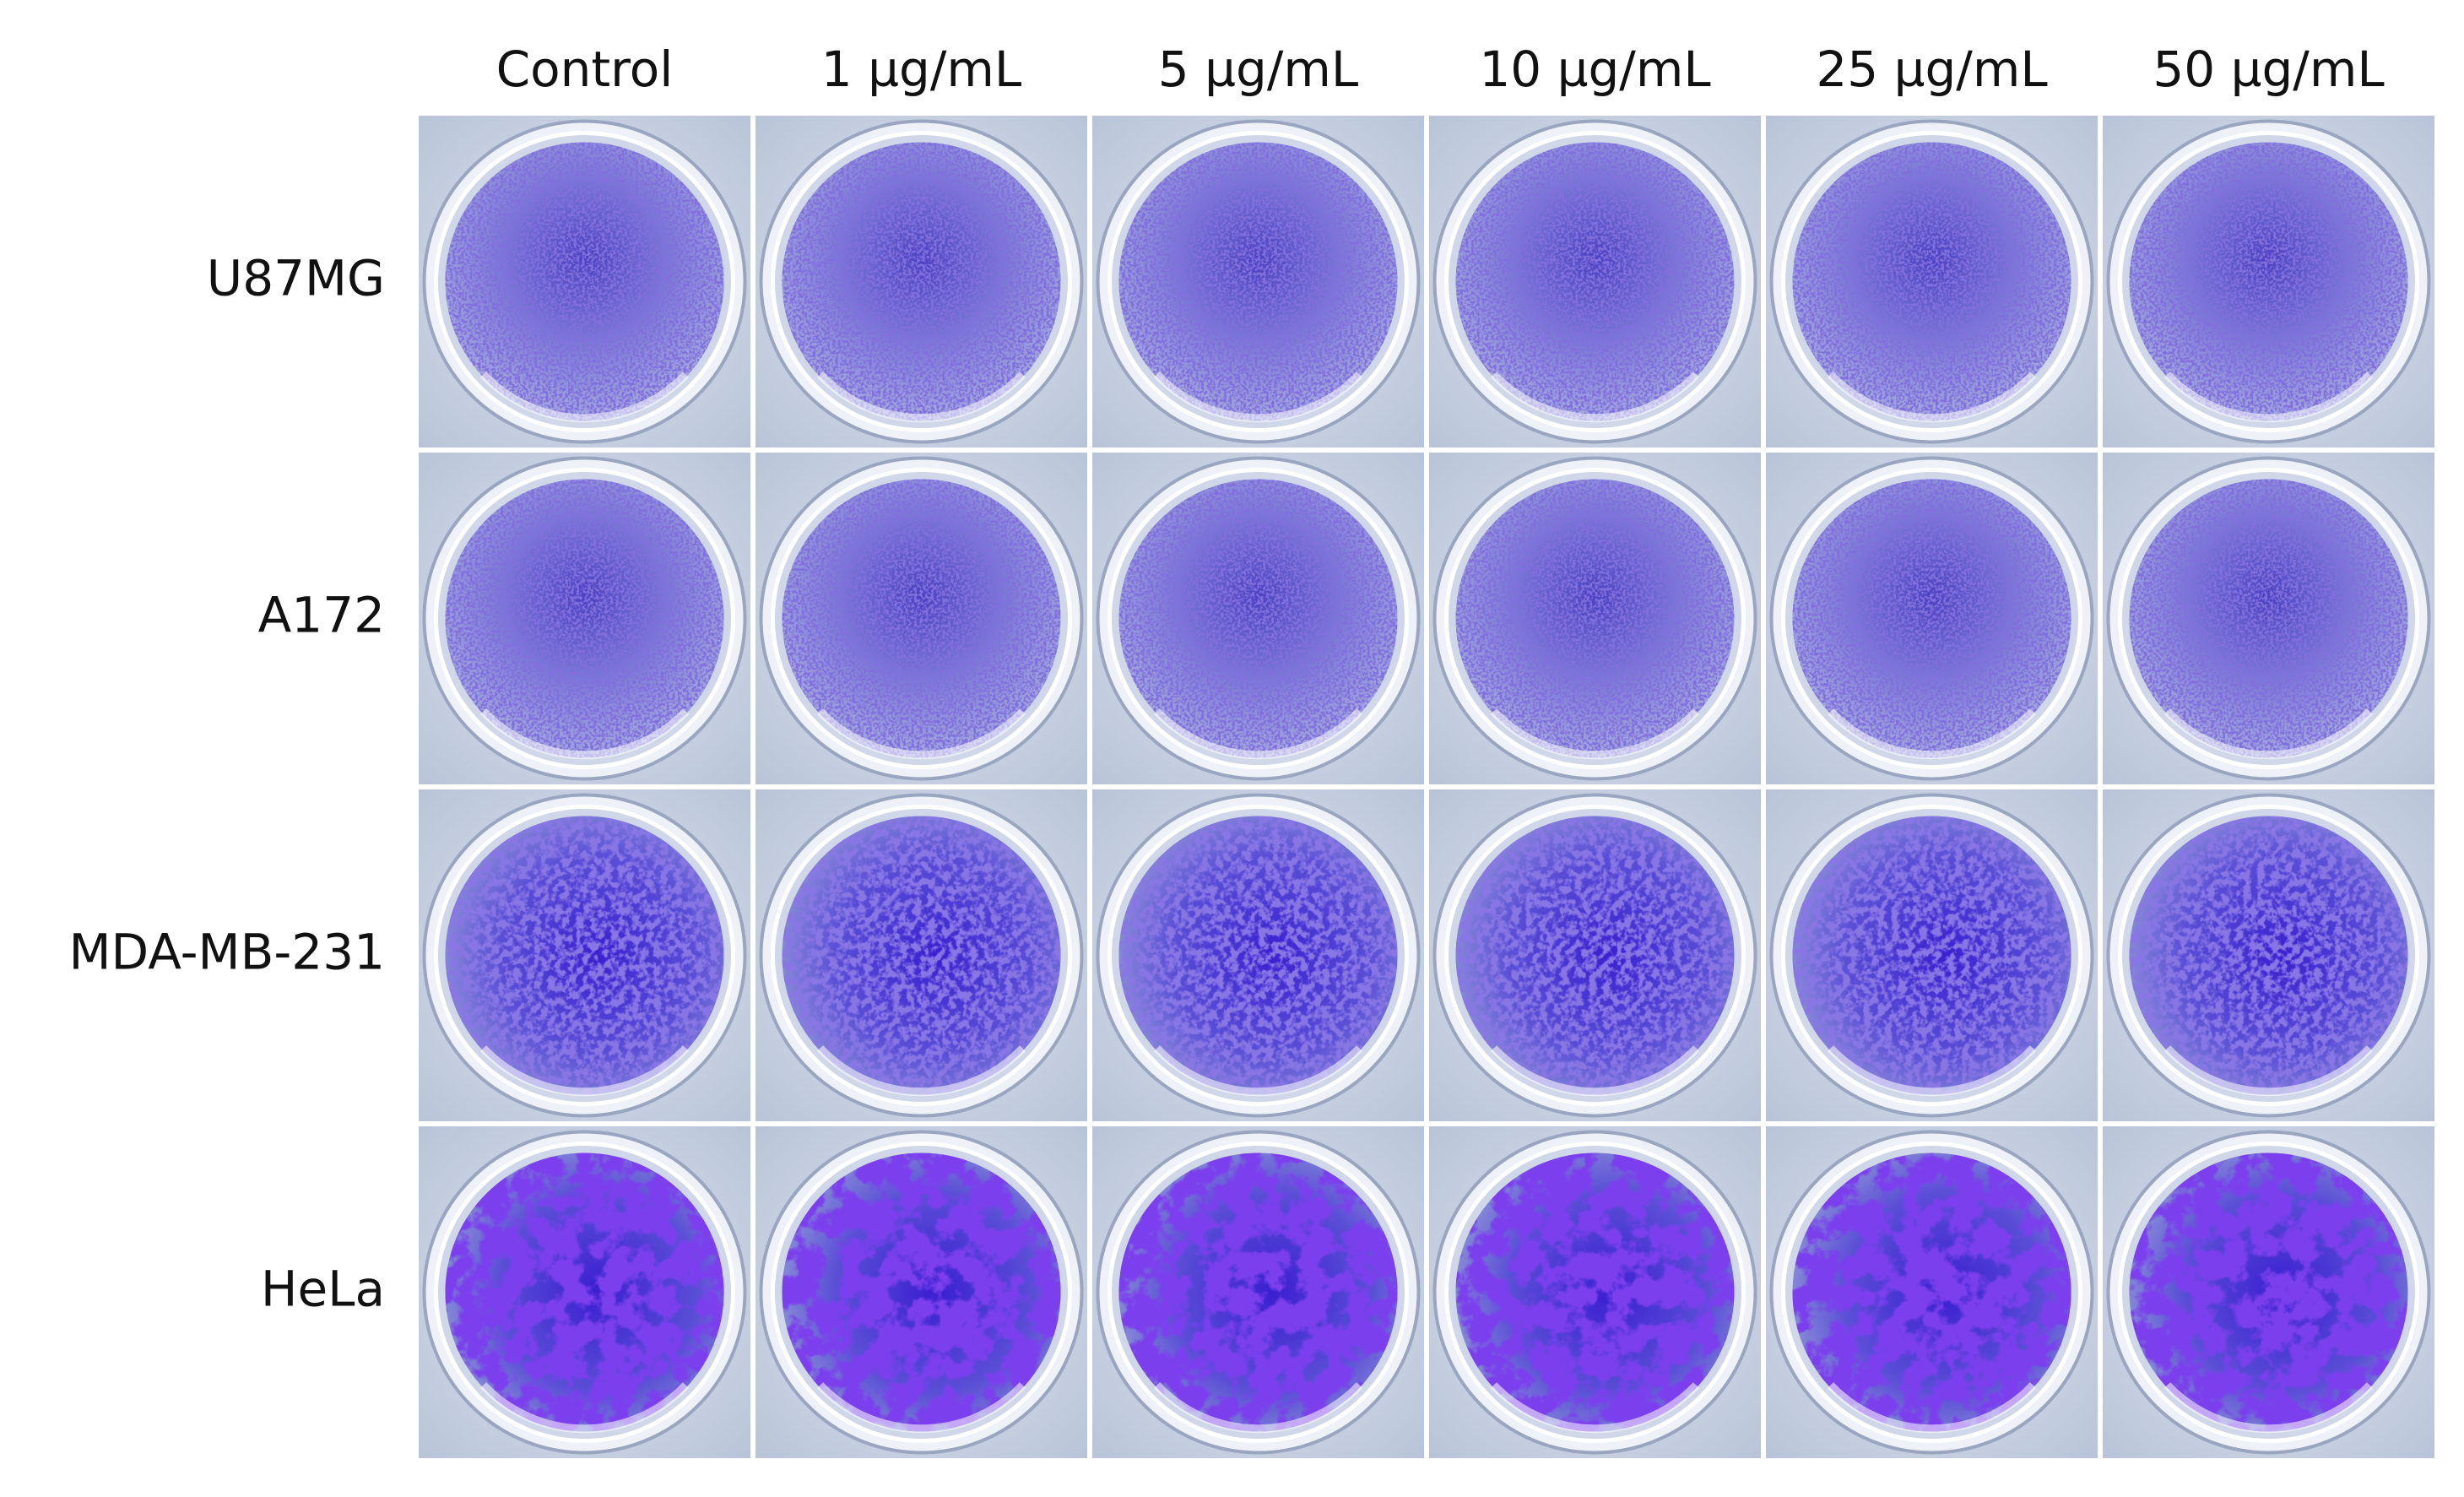  What do you see at coordinates (227, 953) in the screenshot?
I see `row-label: MDA-MB-231` at bounding box center [227, 953].